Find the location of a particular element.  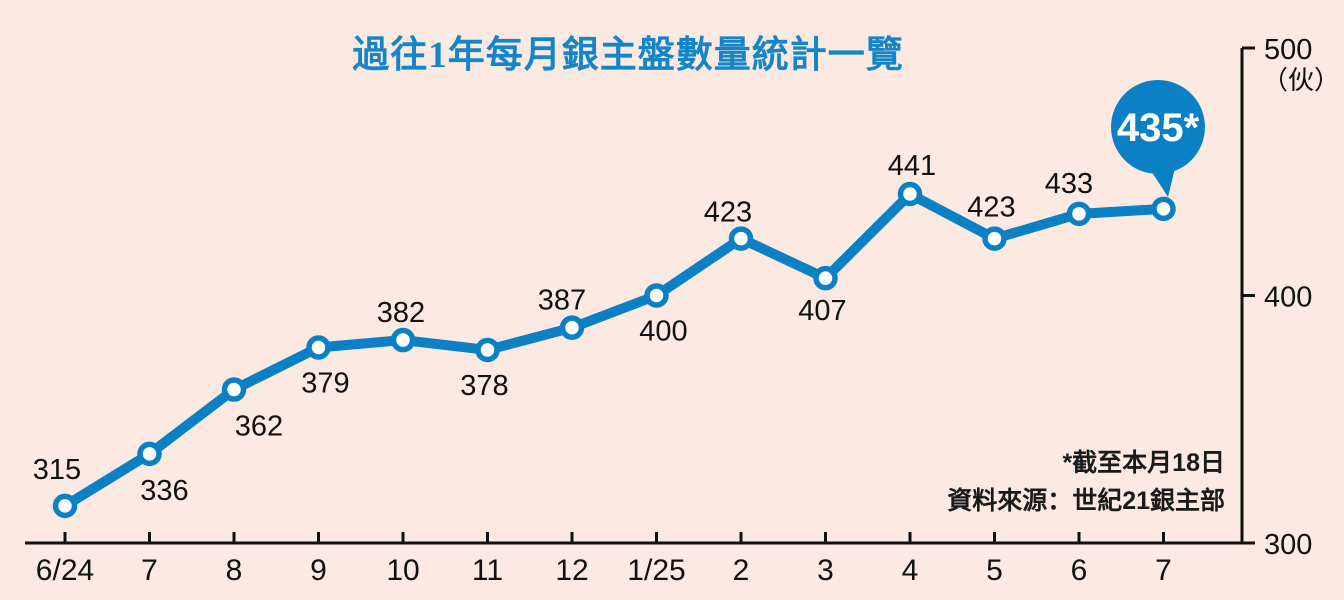

data-point-label: 378 is located at coordinates (484, 386).